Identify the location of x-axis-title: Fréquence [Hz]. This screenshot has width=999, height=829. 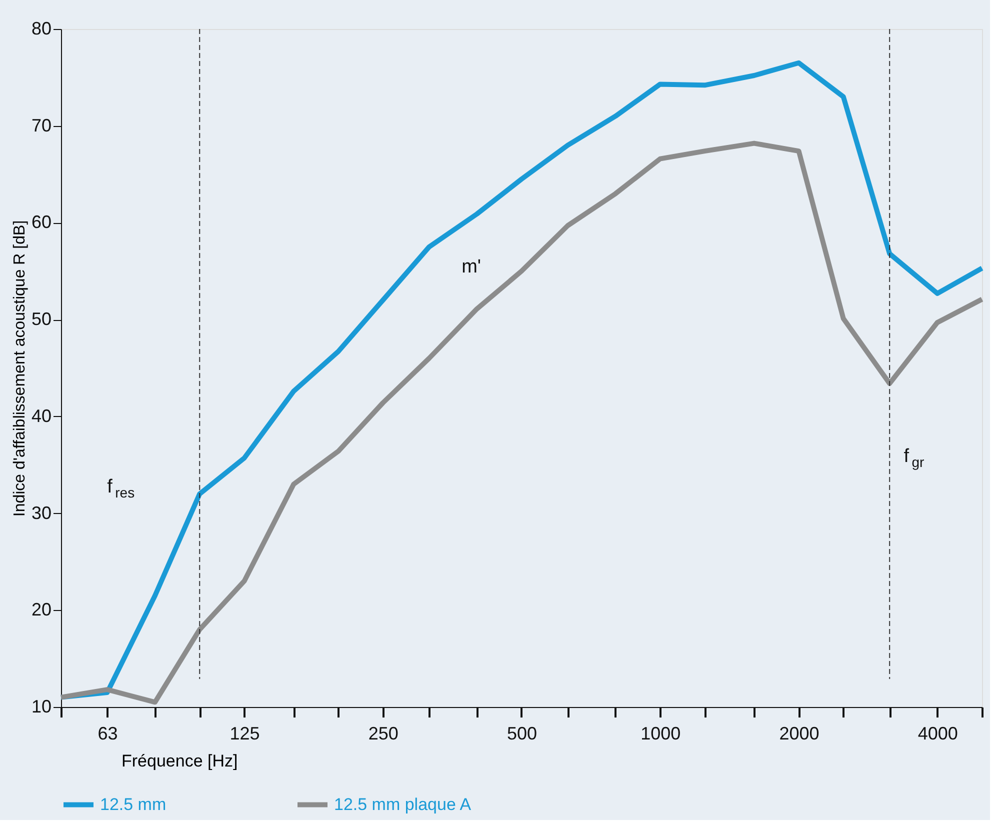
(180, 761).